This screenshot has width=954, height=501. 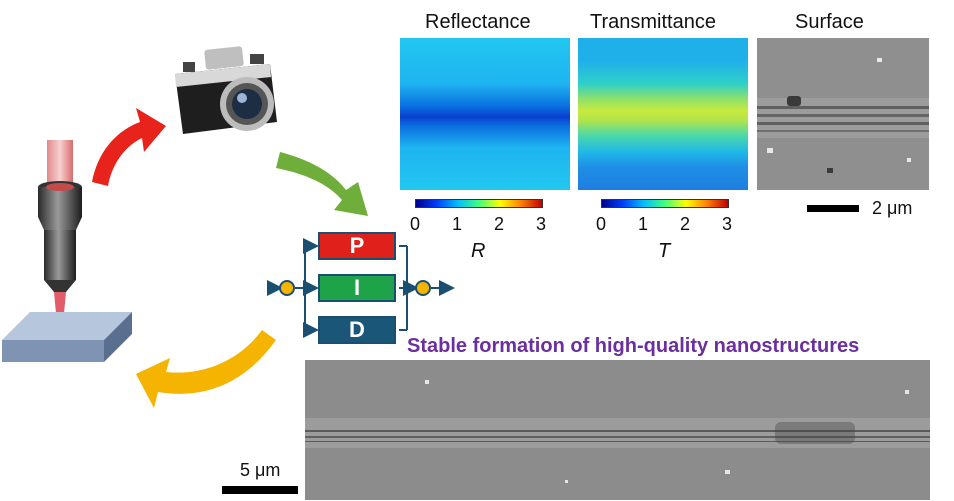 I want to click on reflectance-map, so click(x=485, y=114).